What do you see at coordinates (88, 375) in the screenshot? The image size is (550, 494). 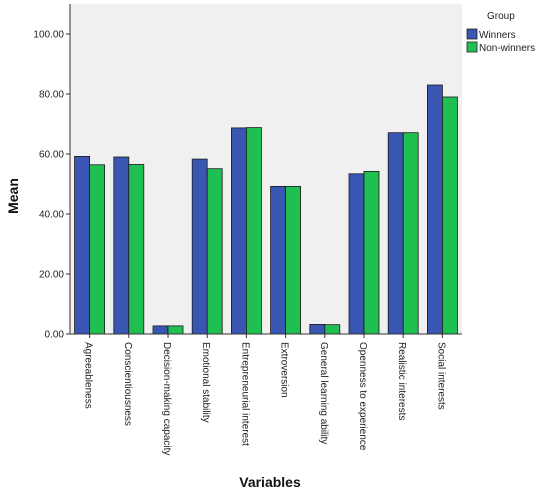 I see `x-category-label: Agreeableness` at bounding box center [88, 375].